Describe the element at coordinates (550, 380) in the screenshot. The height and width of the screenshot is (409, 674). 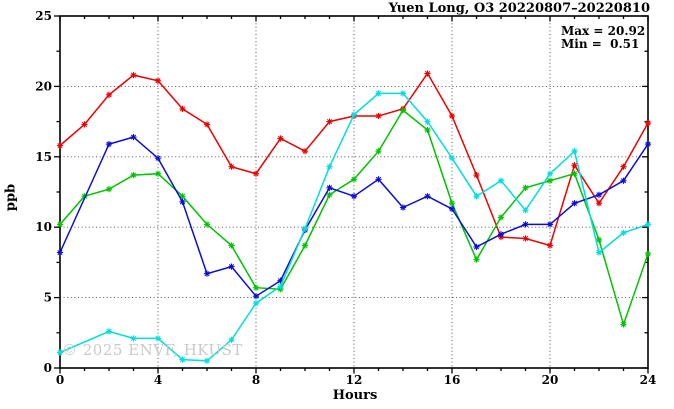
I see `x-tick-label: 20` at that location.